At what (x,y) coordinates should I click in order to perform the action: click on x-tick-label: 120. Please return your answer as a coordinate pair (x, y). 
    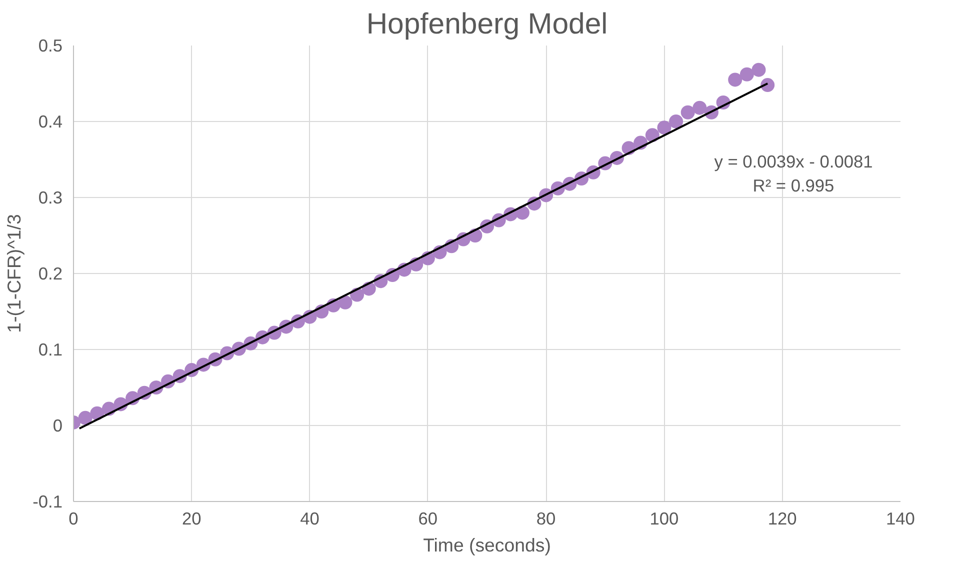
    Looking at the image, I should click on (782, 518).